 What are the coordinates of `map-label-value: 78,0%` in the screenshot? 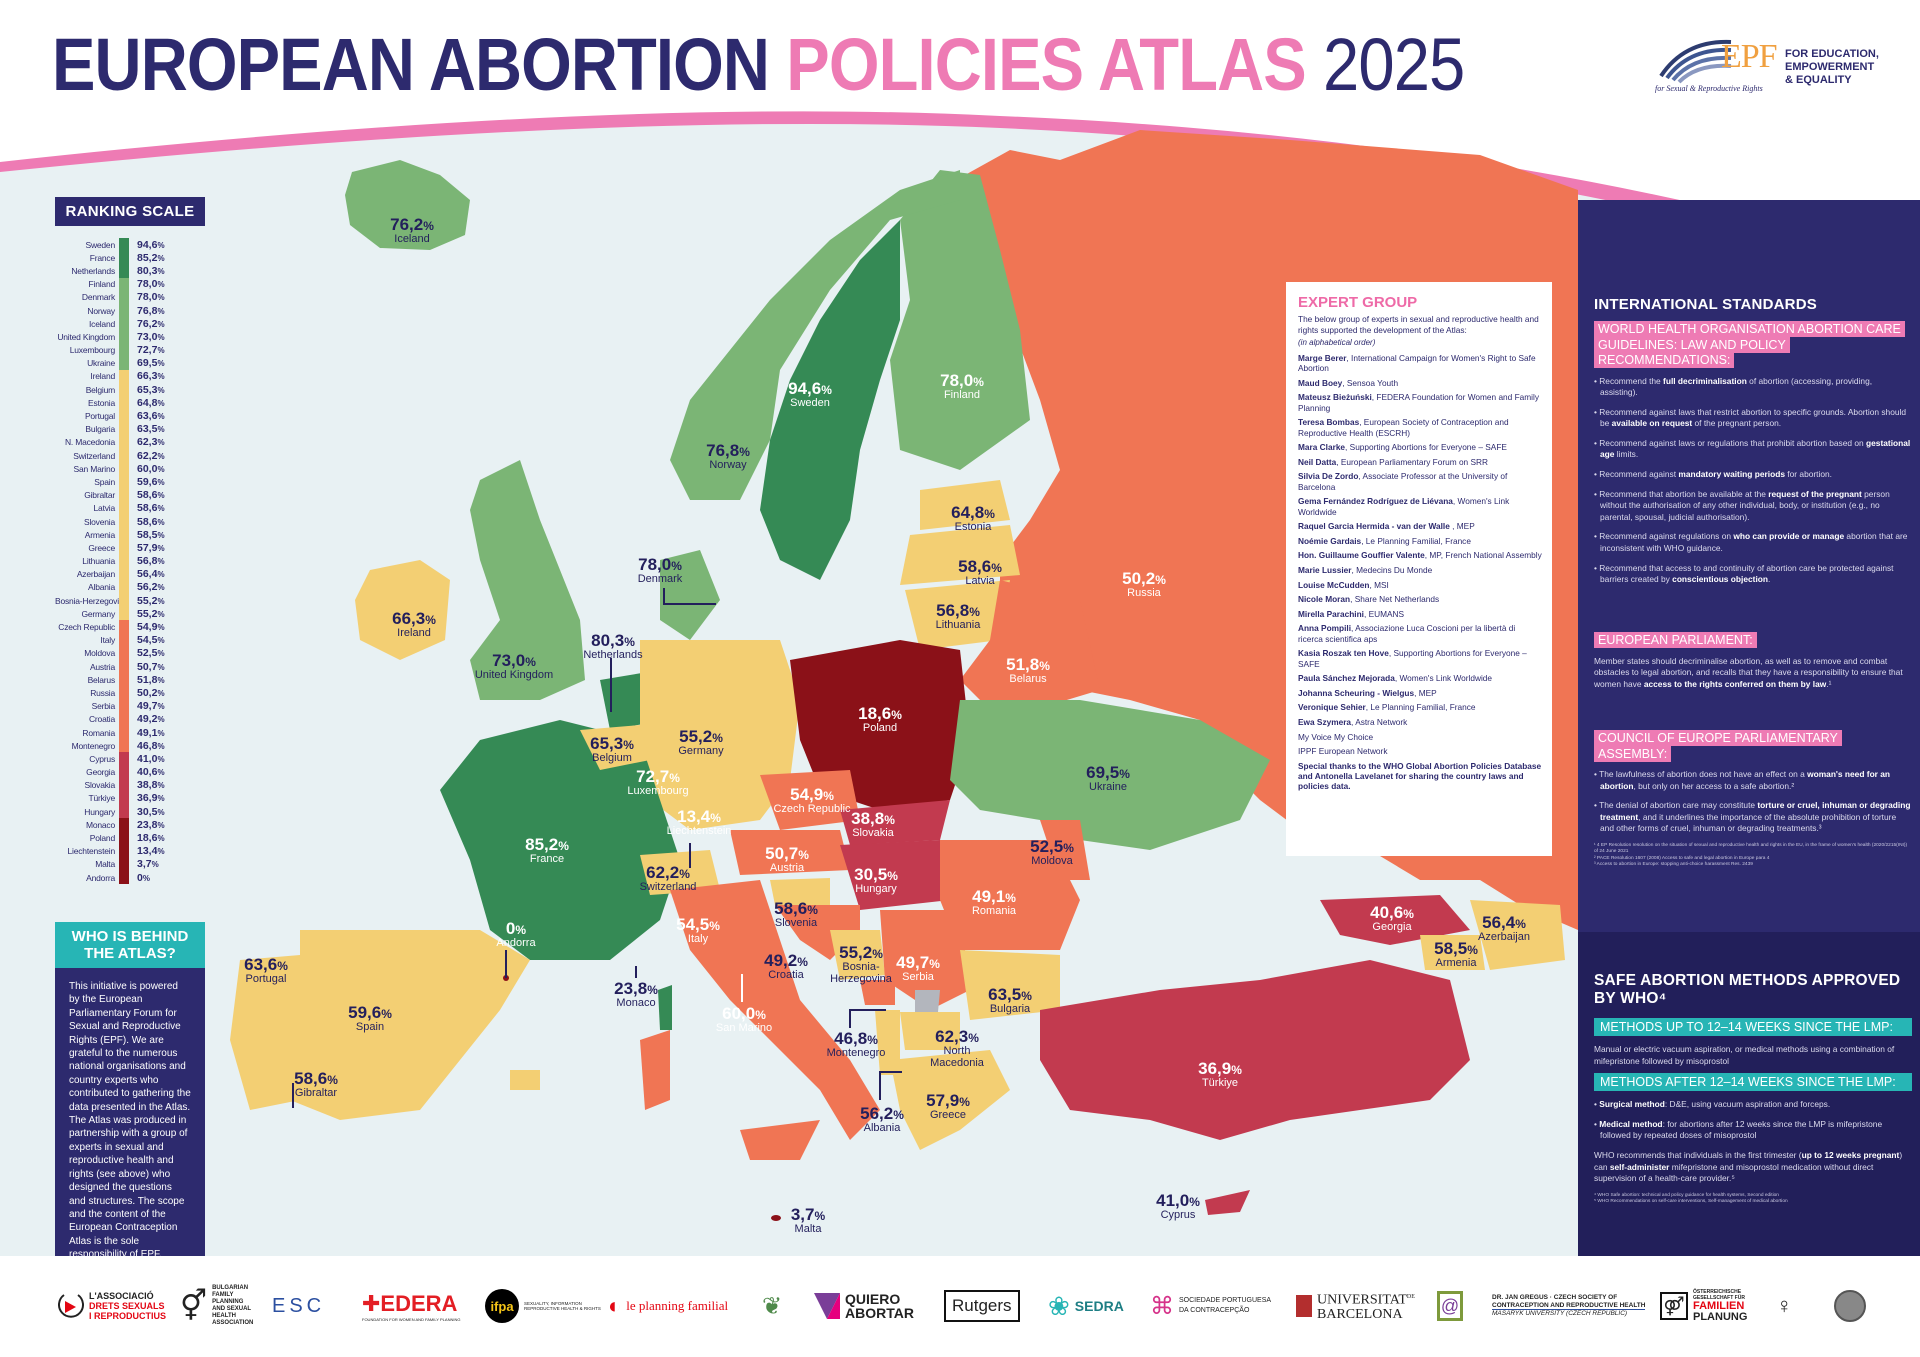 It's located at (962, 380).